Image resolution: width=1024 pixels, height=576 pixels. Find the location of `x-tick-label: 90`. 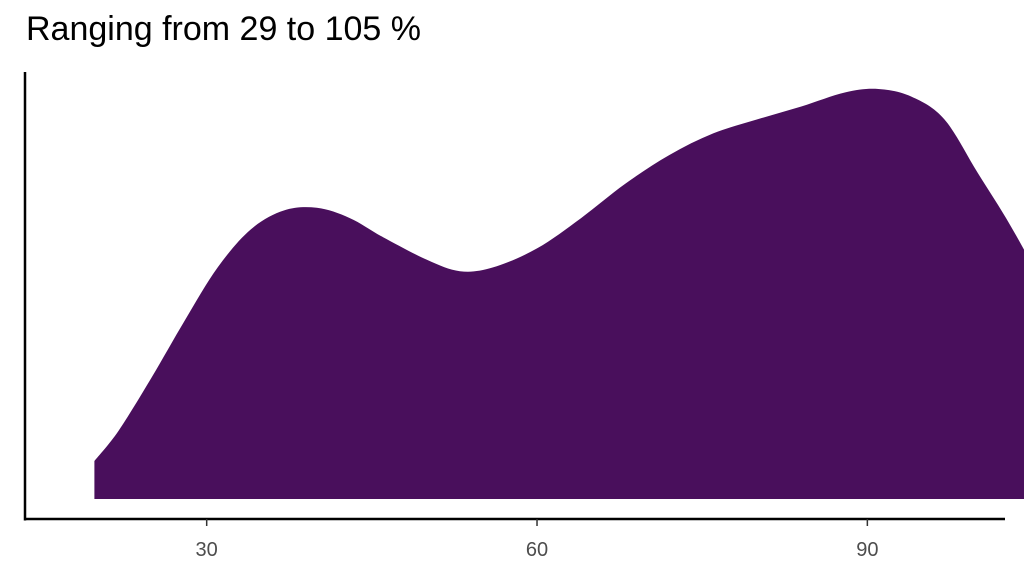

x-tick-label: 90 is located at coordinates (867, 550).